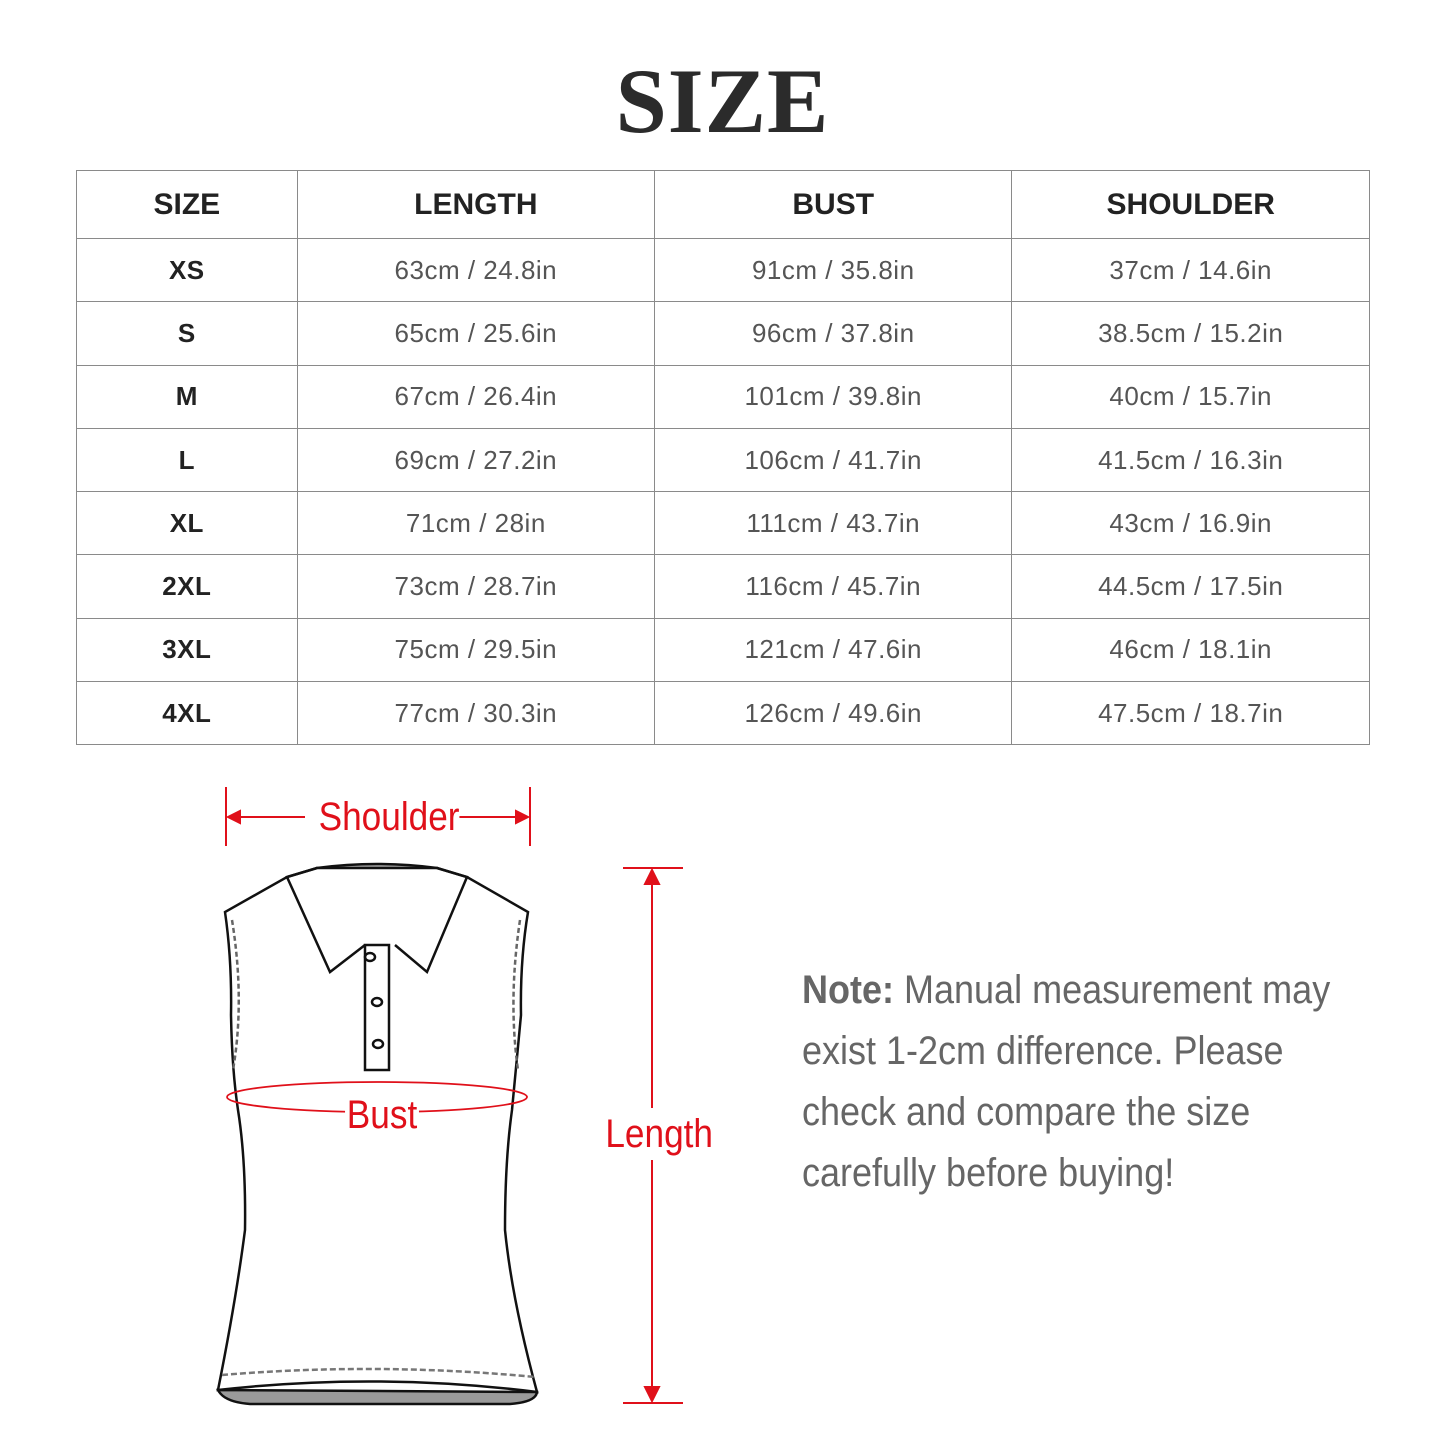 Image resolution: width=1445 pixels, height=1445 pixels. What do you see at coordinates (1190, 396) in the screenshot?
I see `cell-shoulder: 40cm / 15.7in` at bounding box center [1190, 396].